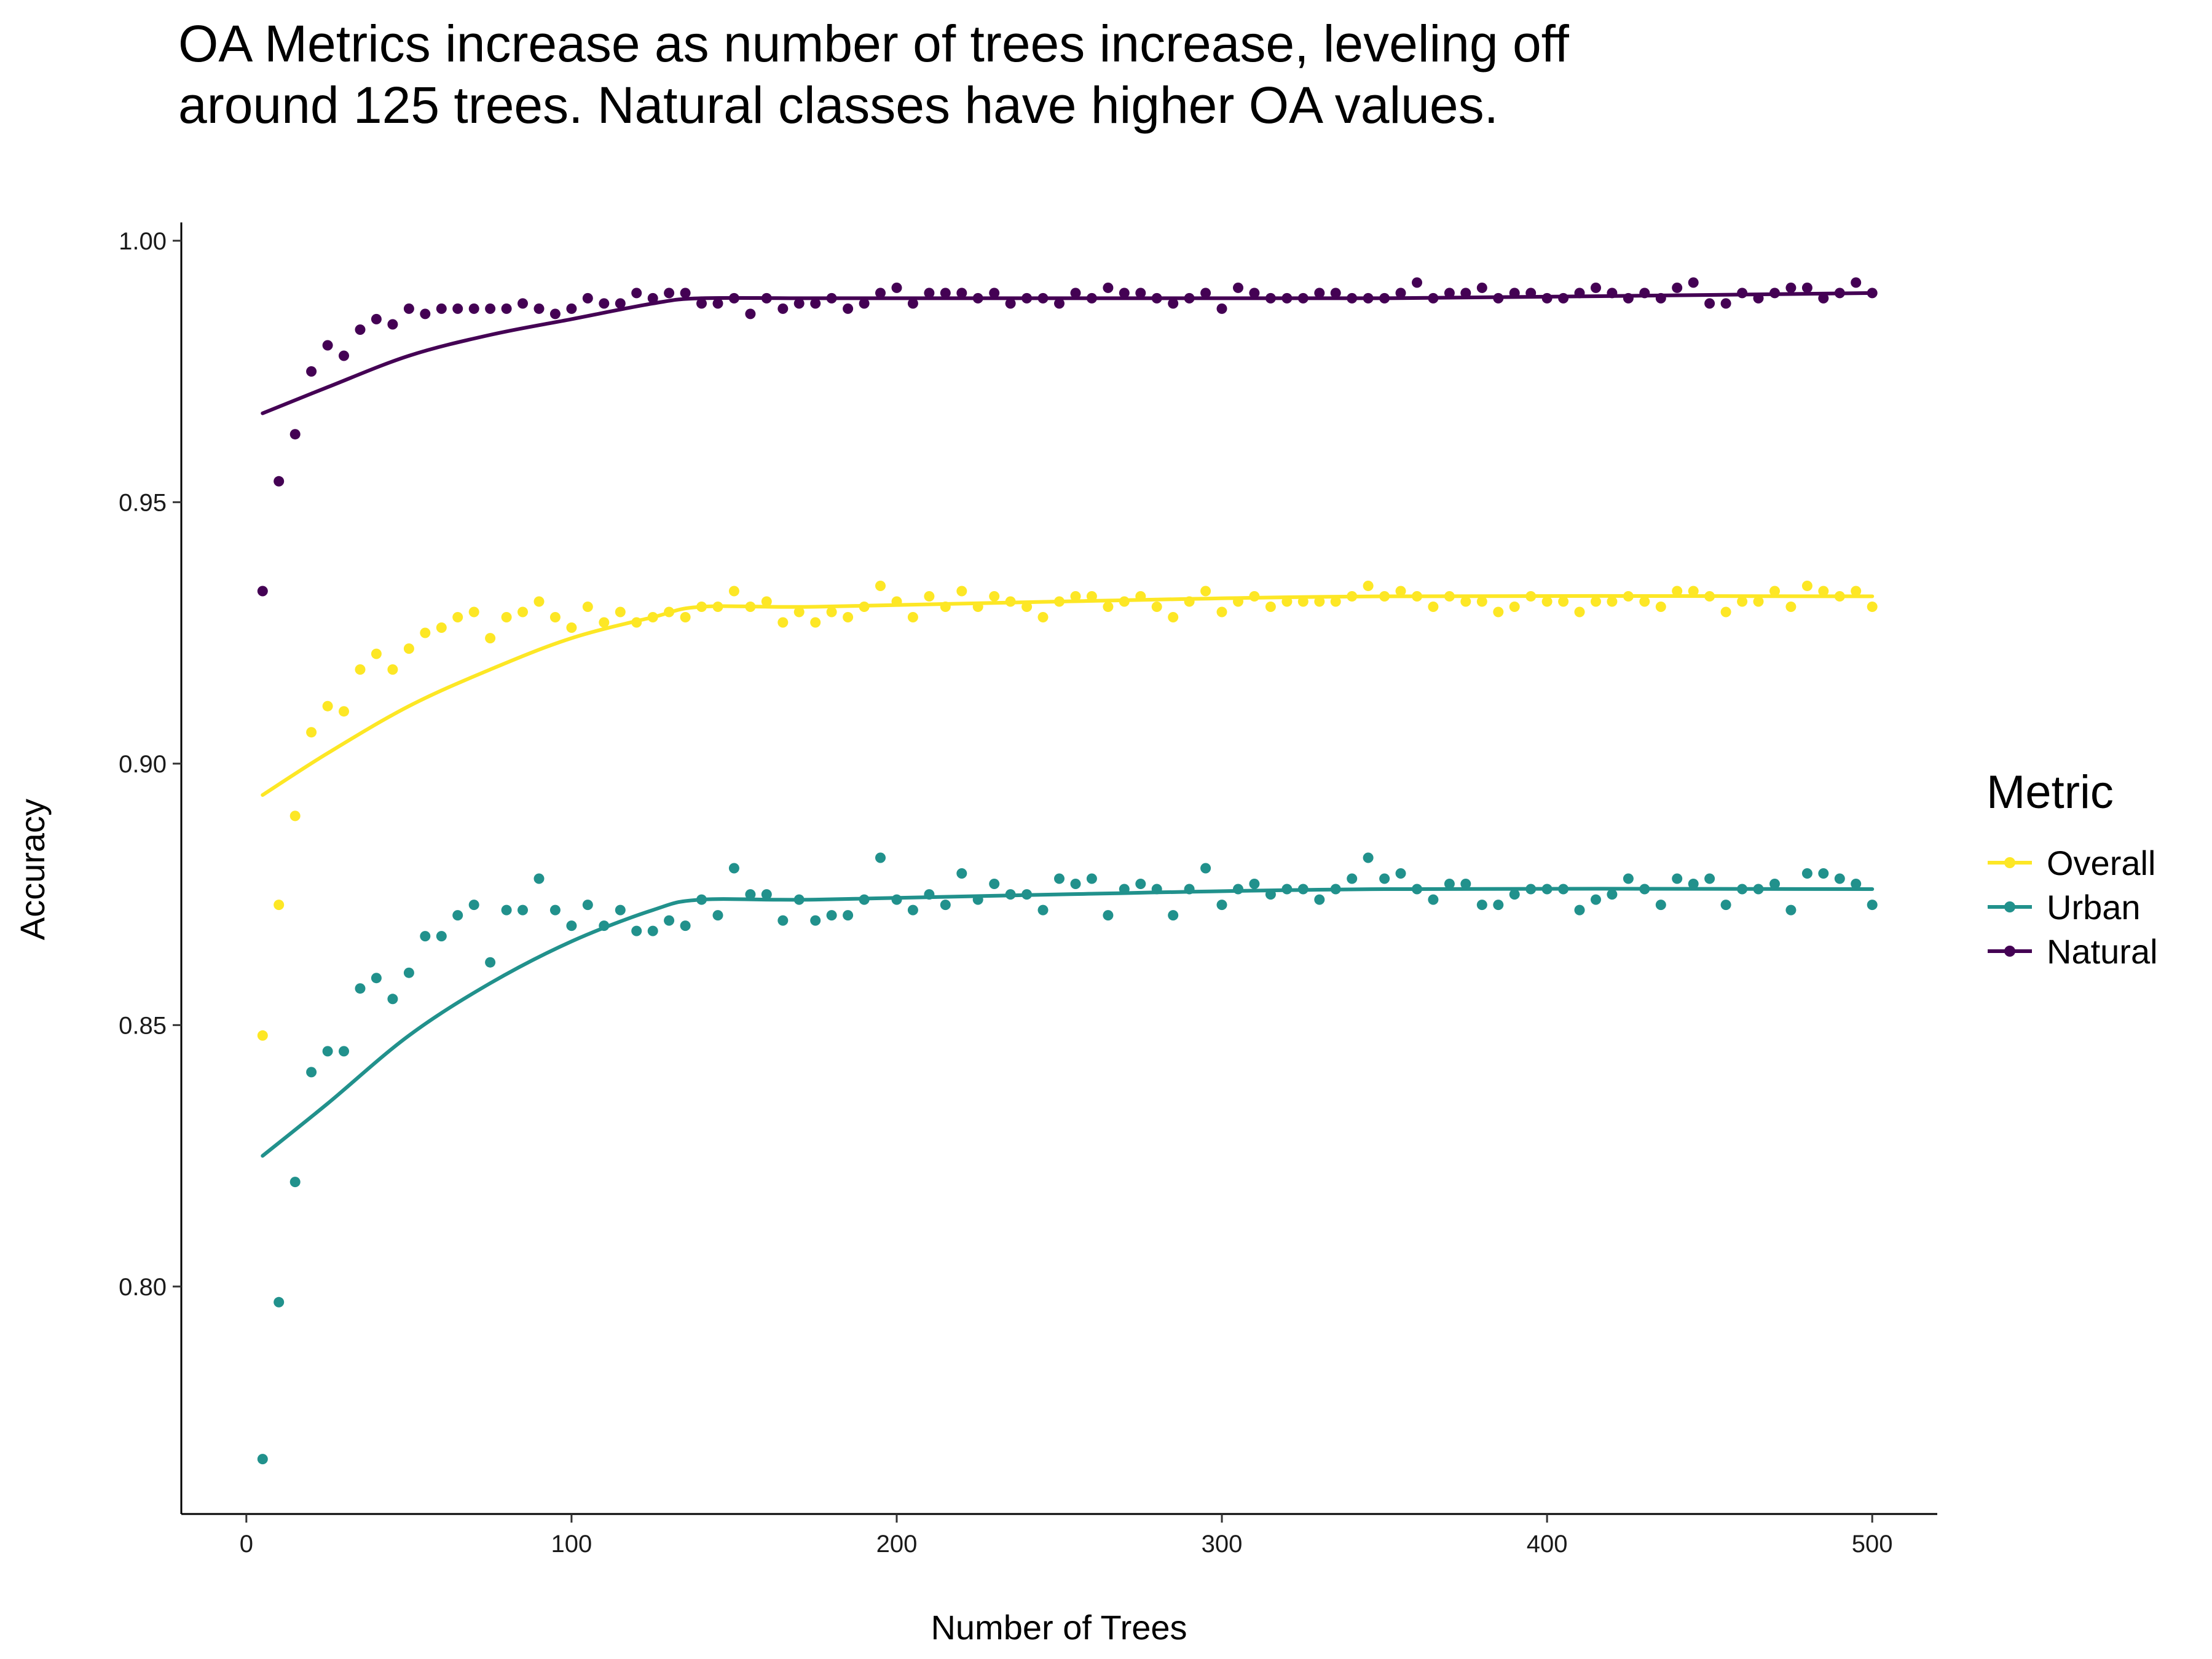 This screenshot has width=2212, height=1659. I want to click on legend-item-natural: Natural, so click(2073, 951).